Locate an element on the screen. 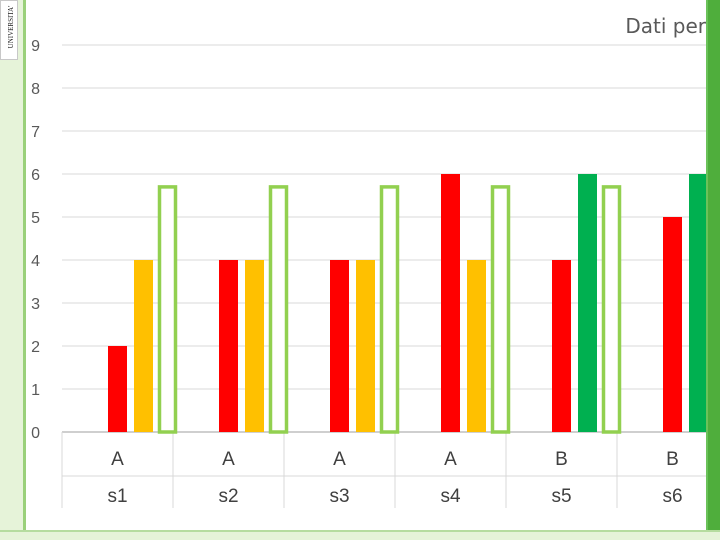 Image resolution: width=720 pixels, height=540 pixels. y-tick-label: 1 is located at coordinates (35, 390).